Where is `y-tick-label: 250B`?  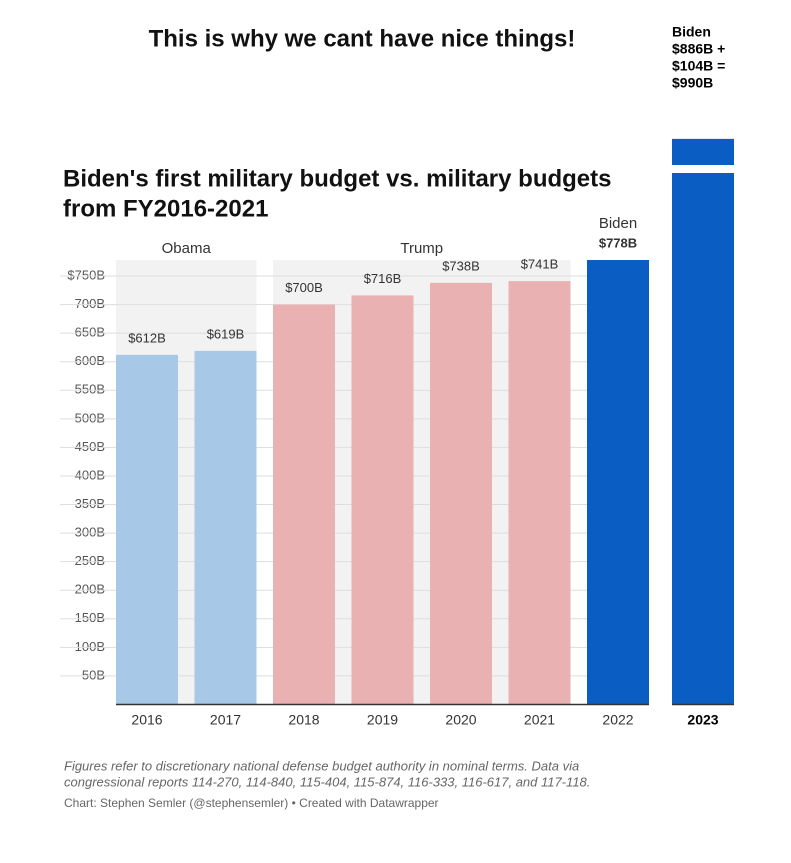
y-tick-label: 250B is located at coordinates (90, 560).